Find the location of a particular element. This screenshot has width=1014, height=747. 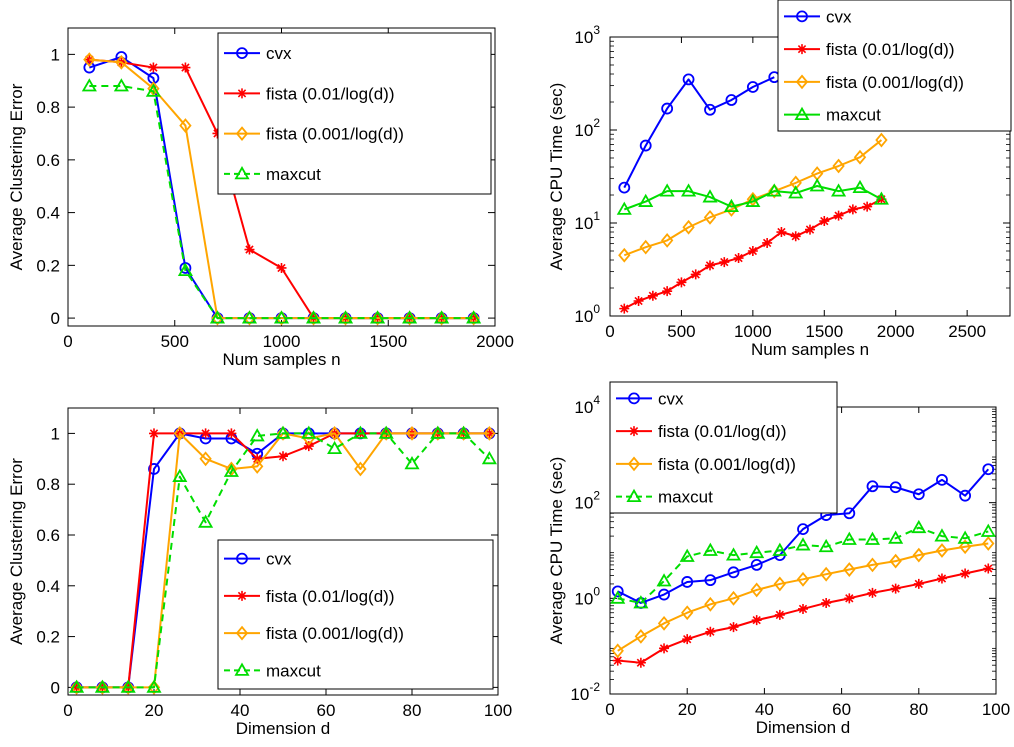

series-fista-0-001-log-d is located at coordinates (803, 597).